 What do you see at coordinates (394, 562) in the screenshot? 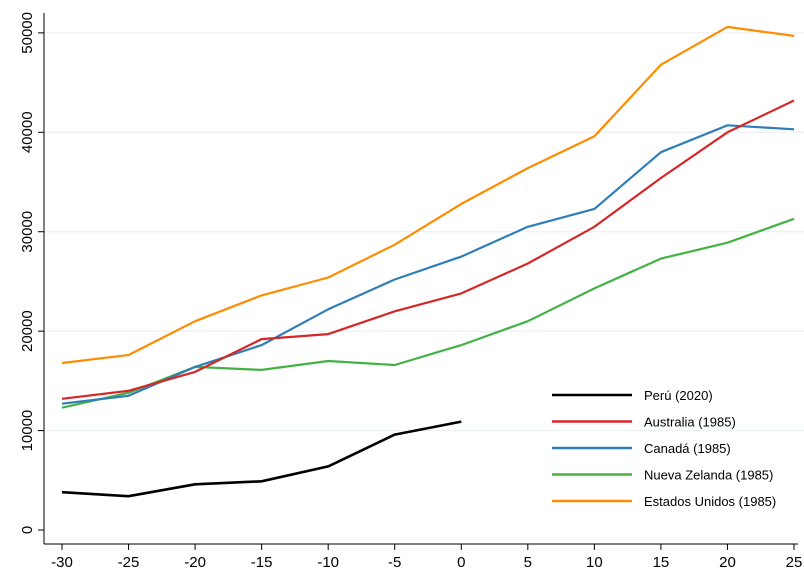
I see `x-tick-label: -5` at bounding box center [394, 562].